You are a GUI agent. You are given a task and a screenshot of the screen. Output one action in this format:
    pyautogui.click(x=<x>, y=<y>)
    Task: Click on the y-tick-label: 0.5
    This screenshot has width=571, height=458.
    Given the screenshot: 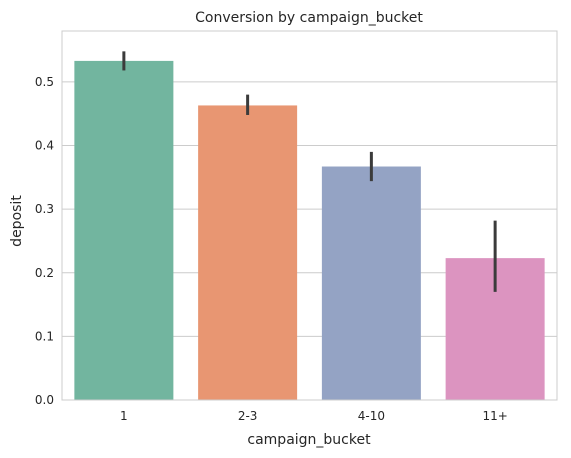 What is the action you would take?
    pyautogui.click(x=44, y=82)
    